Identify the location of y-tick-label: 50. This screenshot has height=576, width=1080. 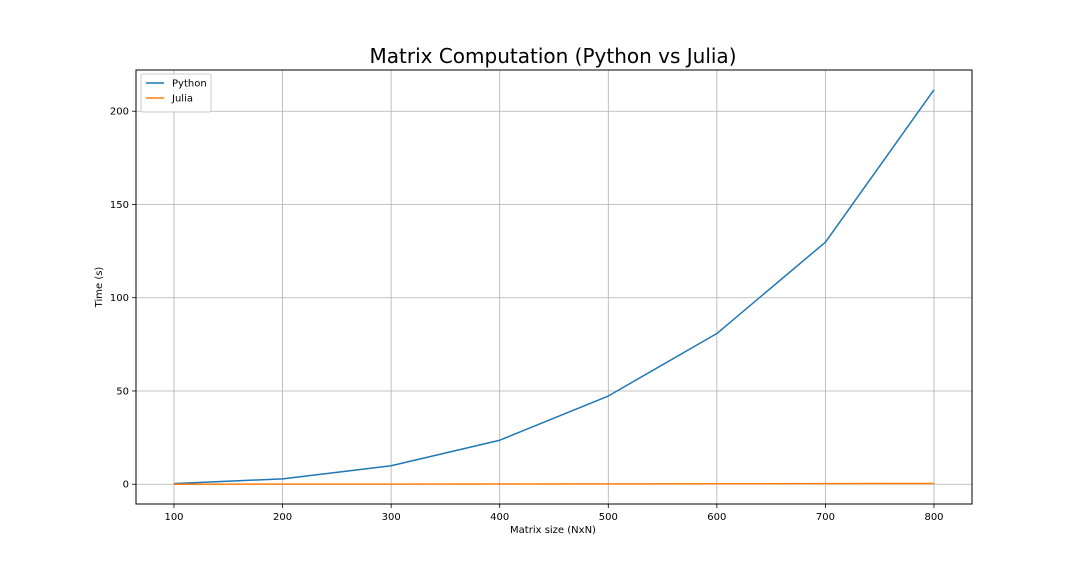
(122, 391).